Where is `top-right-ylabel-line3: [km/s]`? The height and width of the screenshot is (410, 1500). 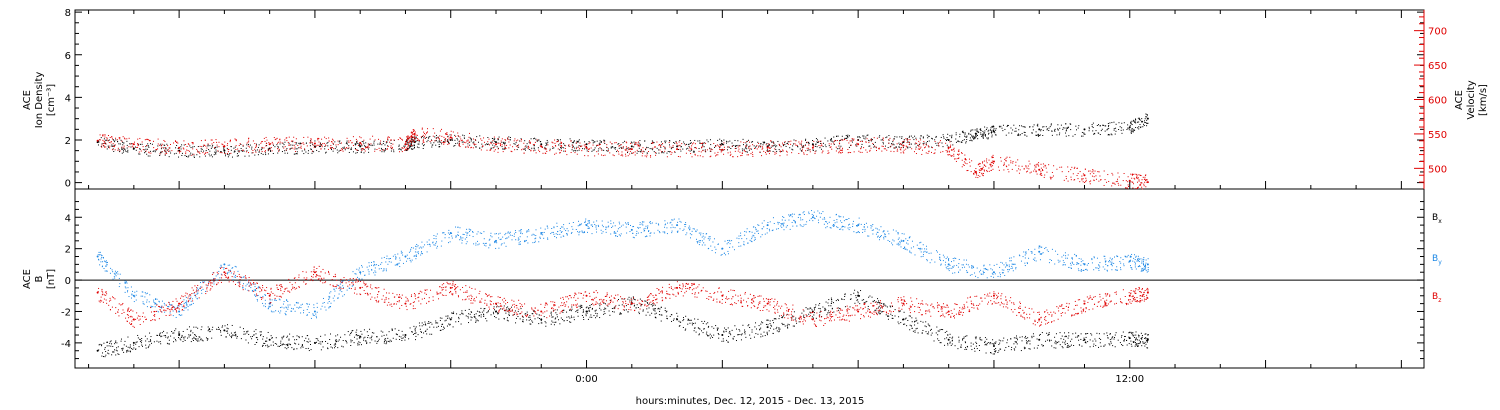
top-right-ylabel-line3: [km/s] is located at coordinates (1483, 100).